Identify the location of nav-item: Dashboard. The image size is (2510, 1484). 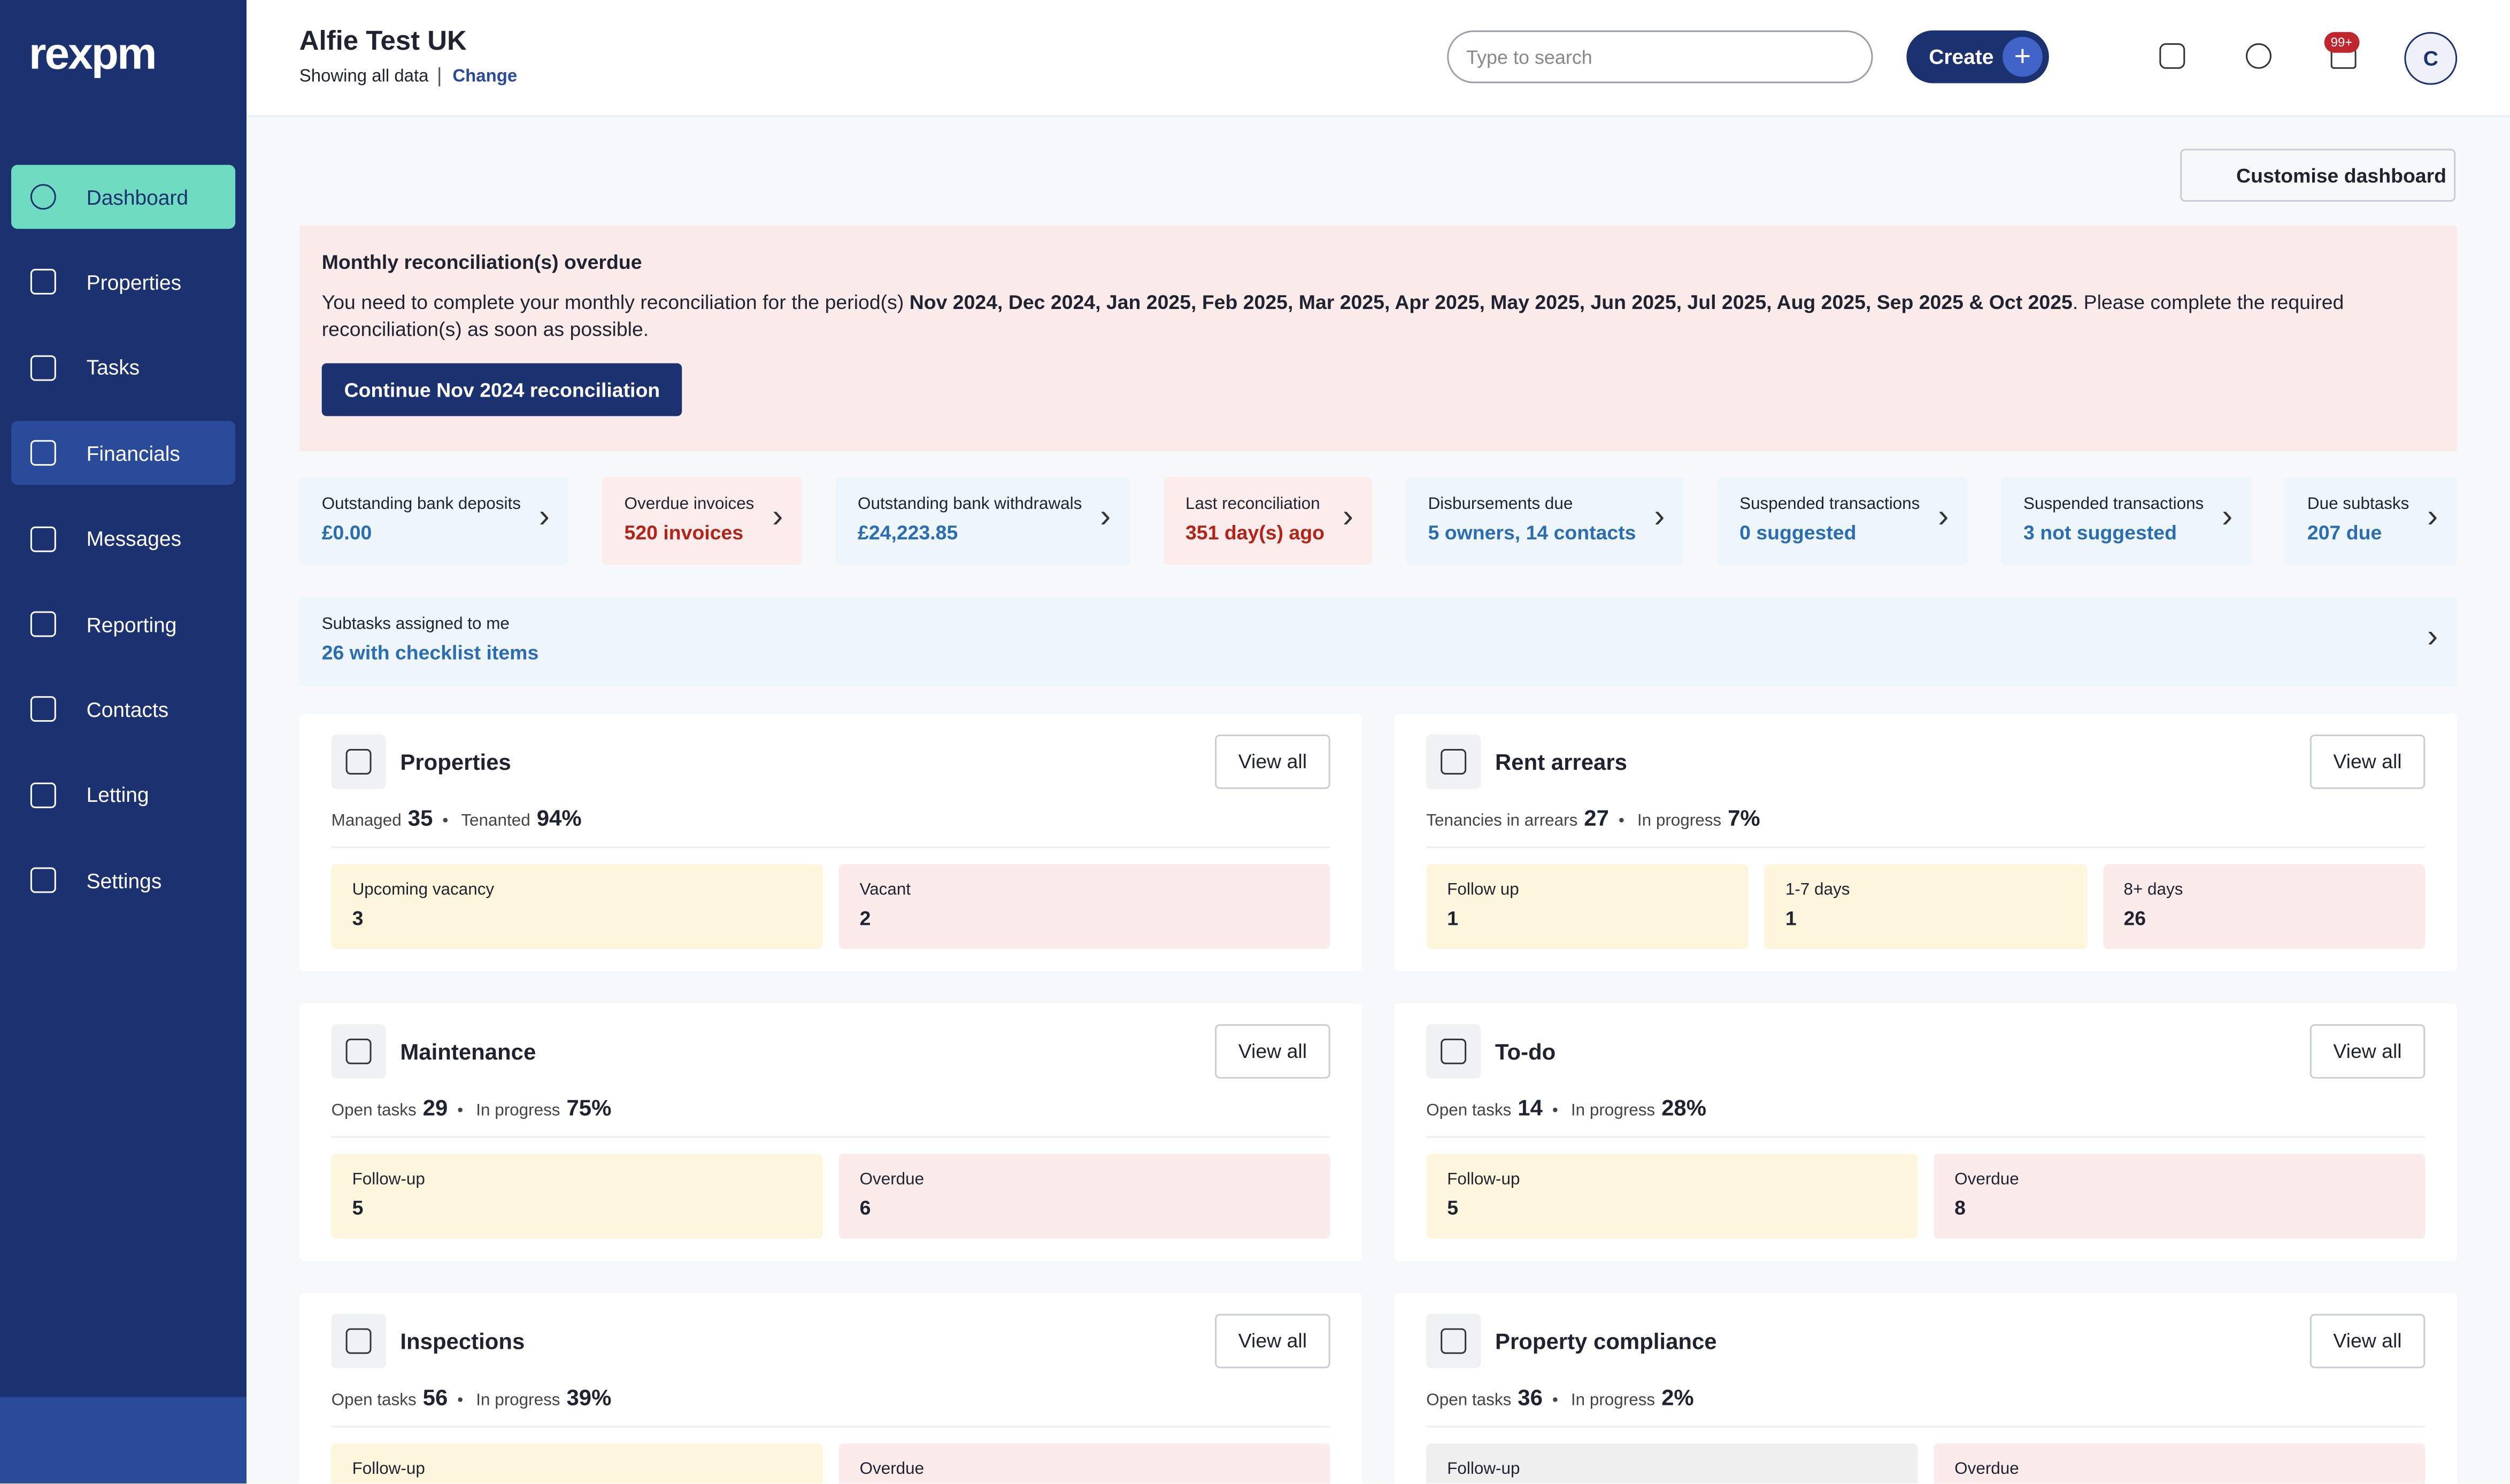
(123, 197).